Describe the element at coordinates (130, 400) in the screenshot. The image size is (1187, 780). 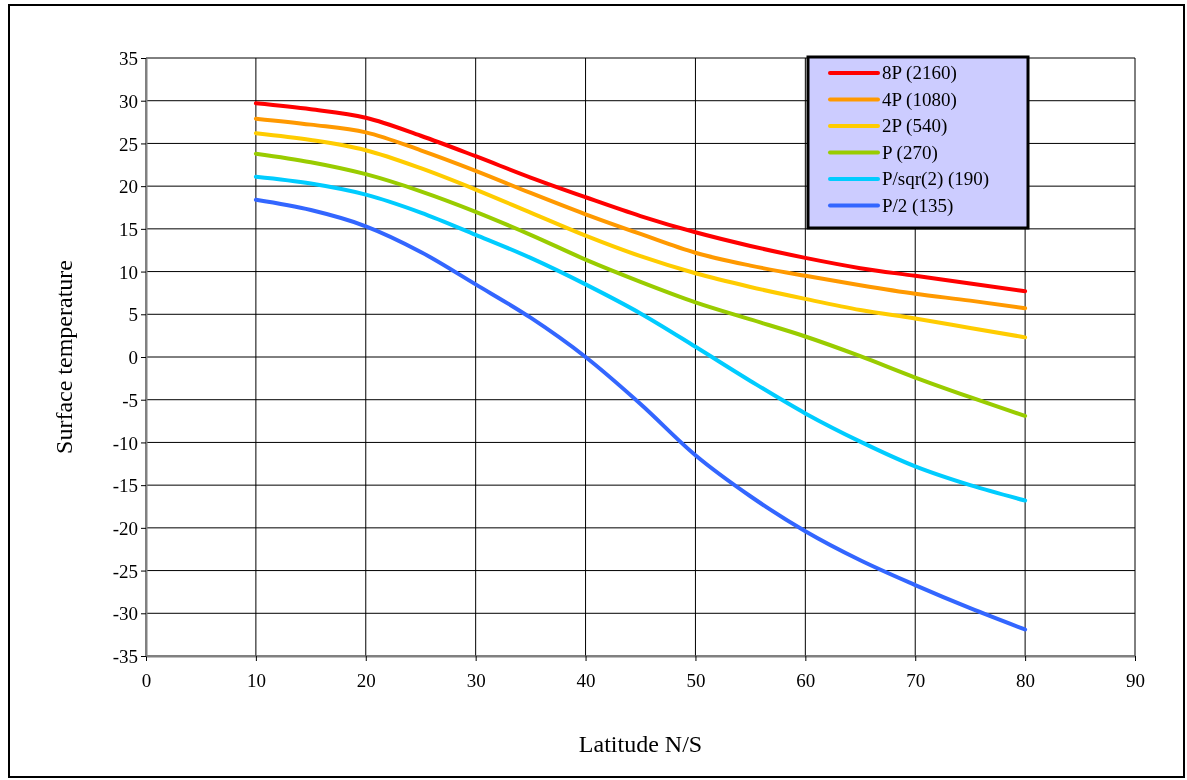
I see `y-tick-label: -5` at that location.